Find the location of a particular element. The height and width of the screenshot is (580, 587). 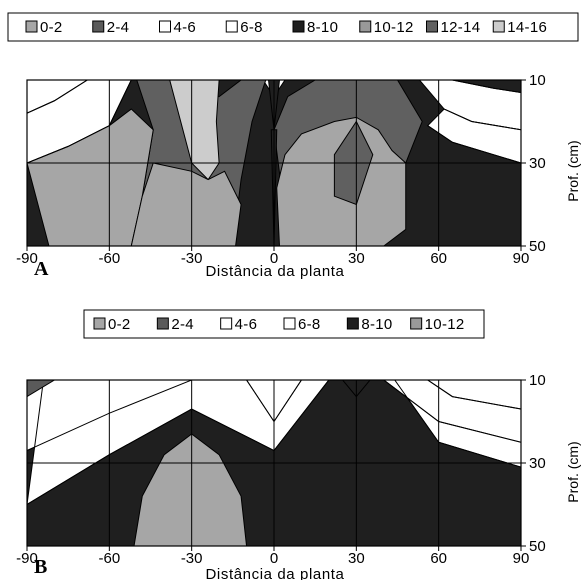

legend-a: 0-2 2-4 4-6 6-8 8-10 10-12 12-14 14-16 is located at coordinates (293, 27).